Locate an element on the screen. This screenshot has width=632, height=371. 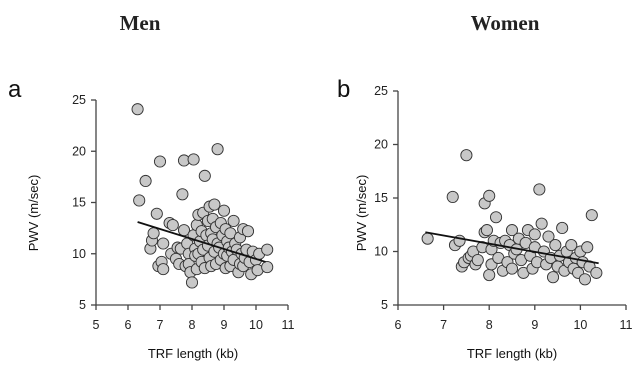
panel-label-a: a is located at coordinates (15, 89).